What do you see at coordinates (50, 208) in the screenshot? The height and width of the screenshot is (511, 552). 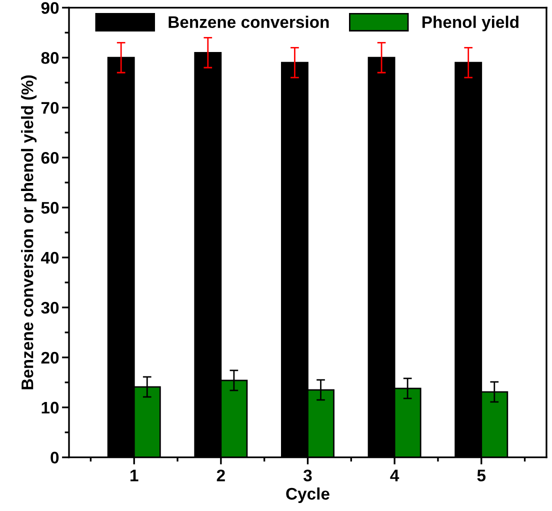 I see `y-tick-label: 50` at bounding box center [50, 208].